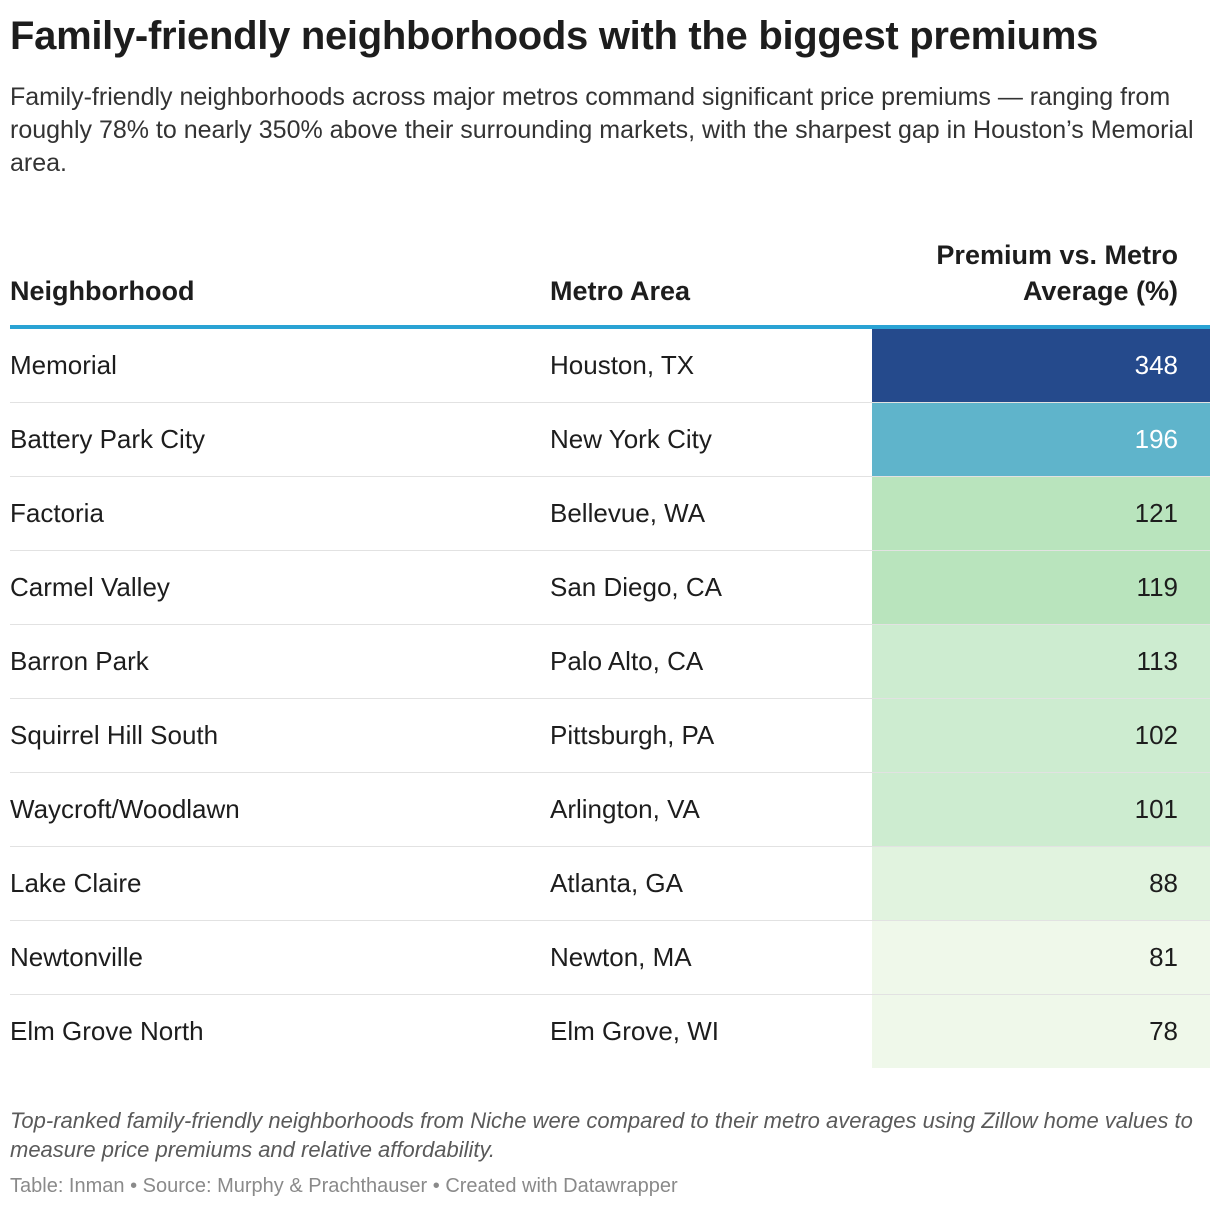 This screenshot has height=1210, width=1220. What do you see at coordinates (635, 1031) in the screenshot?
I see `cell-metro-area: Elm Grove, WI` at bounding box center [635, 1031].